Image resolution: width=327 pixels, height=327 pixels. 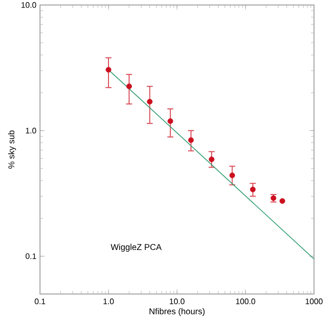 I want to click on x-axis-title: Nfibres (hours), so click(x=177, y=312).